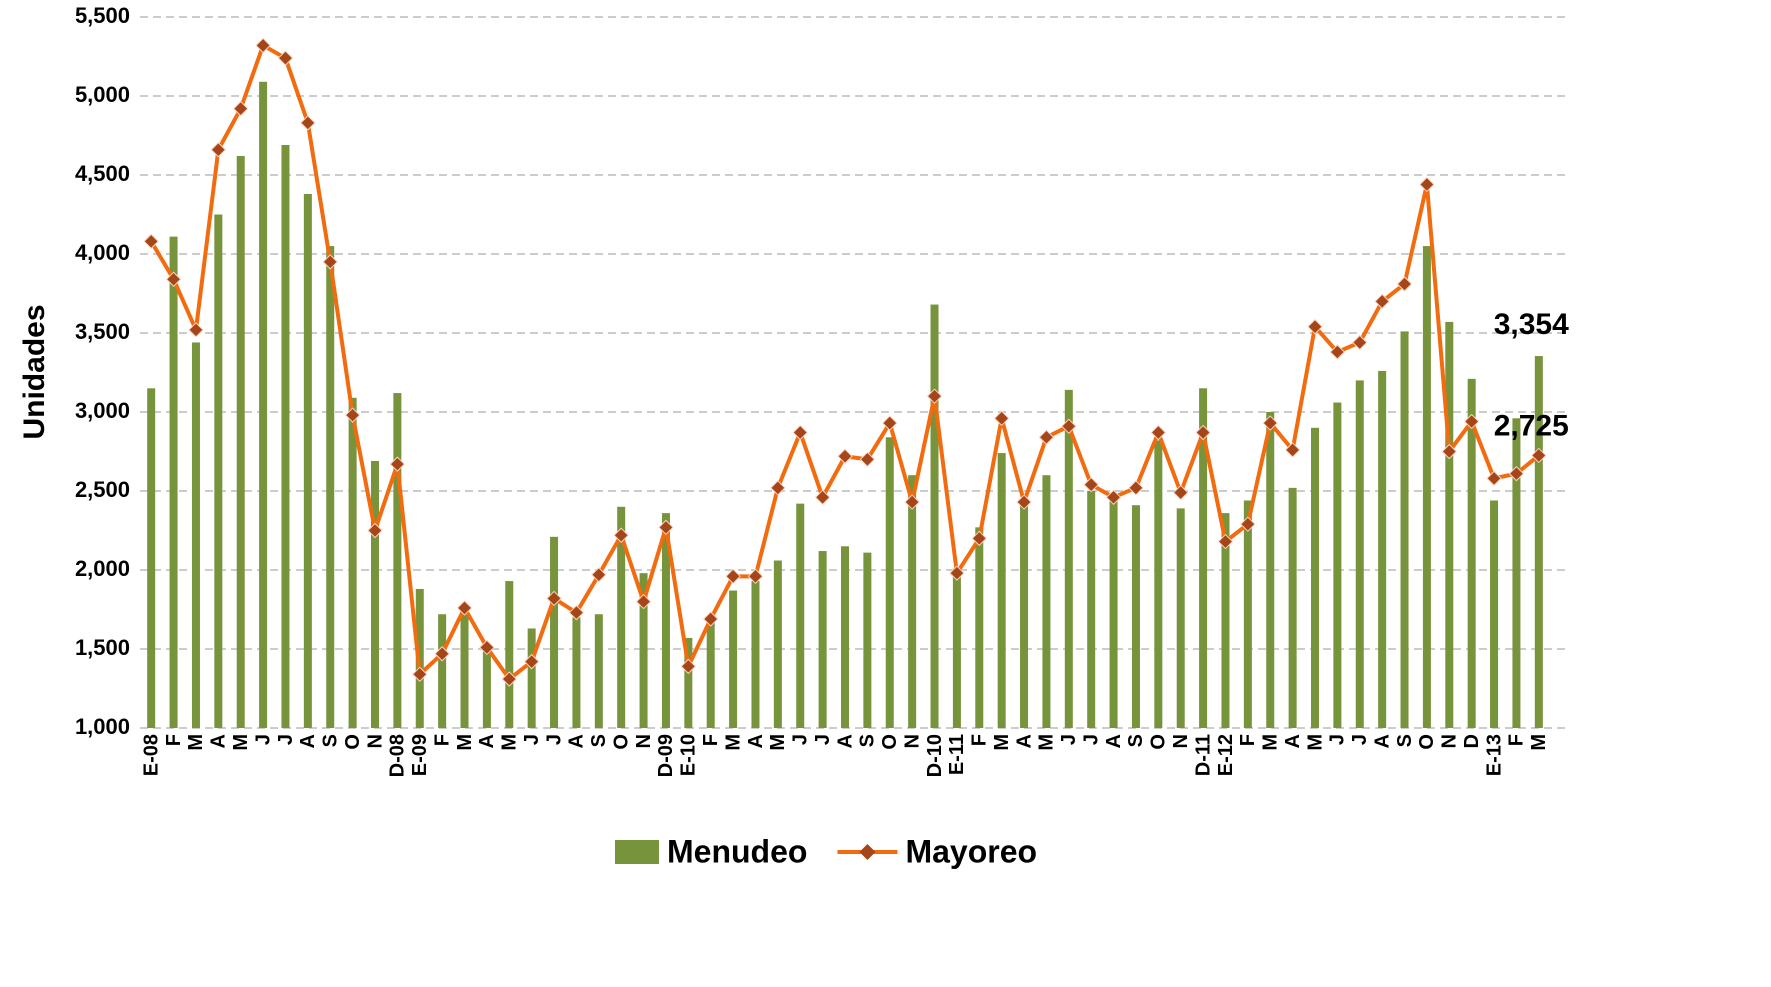 The width and height of the screenshot is (1771, 987). I want to click on y-tick-label: 2,500, so click(102, 489).